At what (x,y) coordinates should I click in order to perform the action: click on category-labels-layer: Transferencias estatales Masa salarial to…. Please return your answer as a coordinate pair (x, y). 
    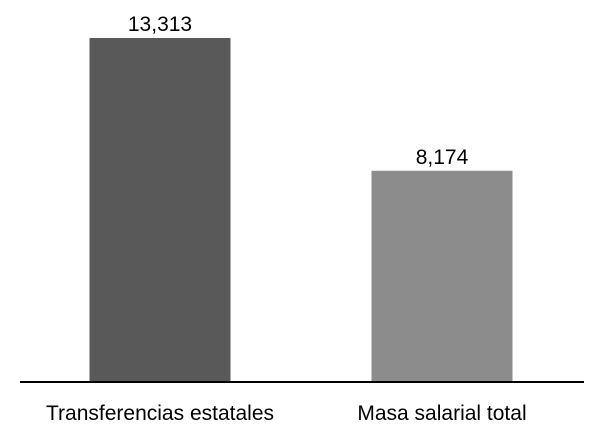
    Looking at the image, I should click on (286, 413).